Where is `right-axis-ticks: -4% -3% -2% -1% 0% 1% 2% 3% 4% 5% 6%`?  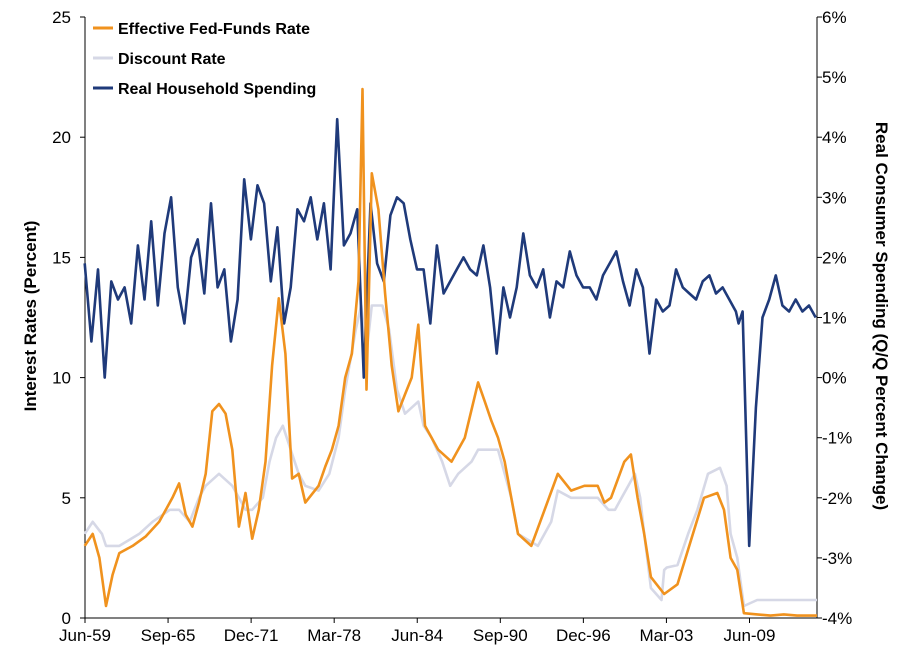 right-axis-ticks: -4% -3% -2% -1% 0% 1% 2% 3% 4% 5% 6% is located at coordinates (834, 318).